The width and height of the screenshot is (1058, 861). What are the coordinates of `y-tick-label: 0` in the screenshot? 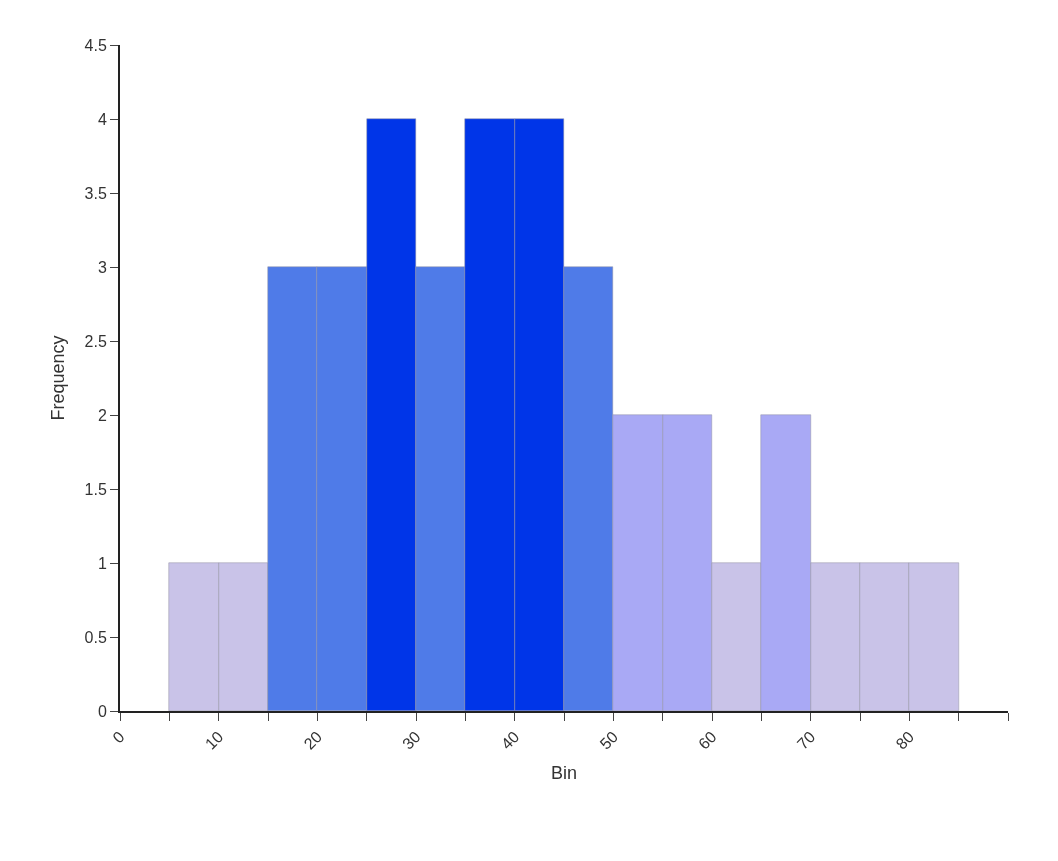 It's located at (102, 711).